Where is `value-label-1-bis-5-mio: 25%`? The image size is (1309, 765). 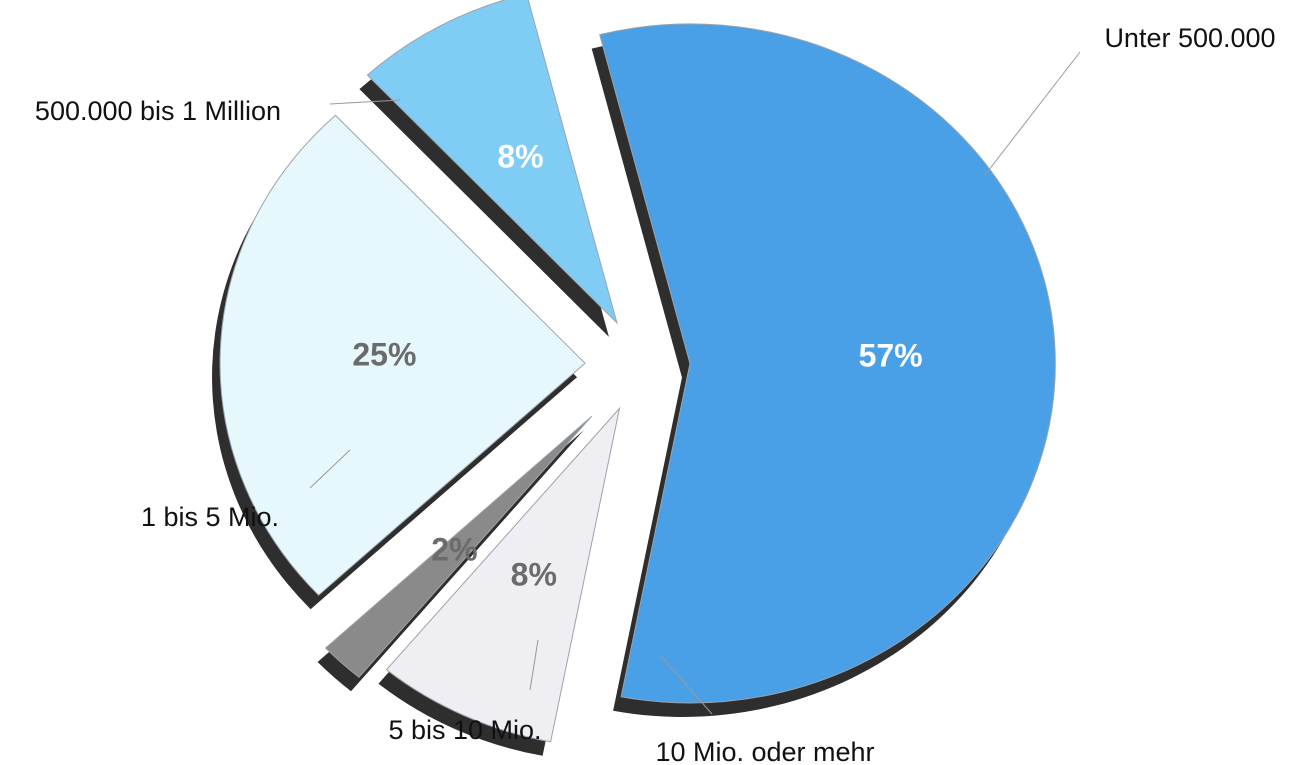 value-label-1-bis-5-mio: 25% is located at coordinates (384, 355).